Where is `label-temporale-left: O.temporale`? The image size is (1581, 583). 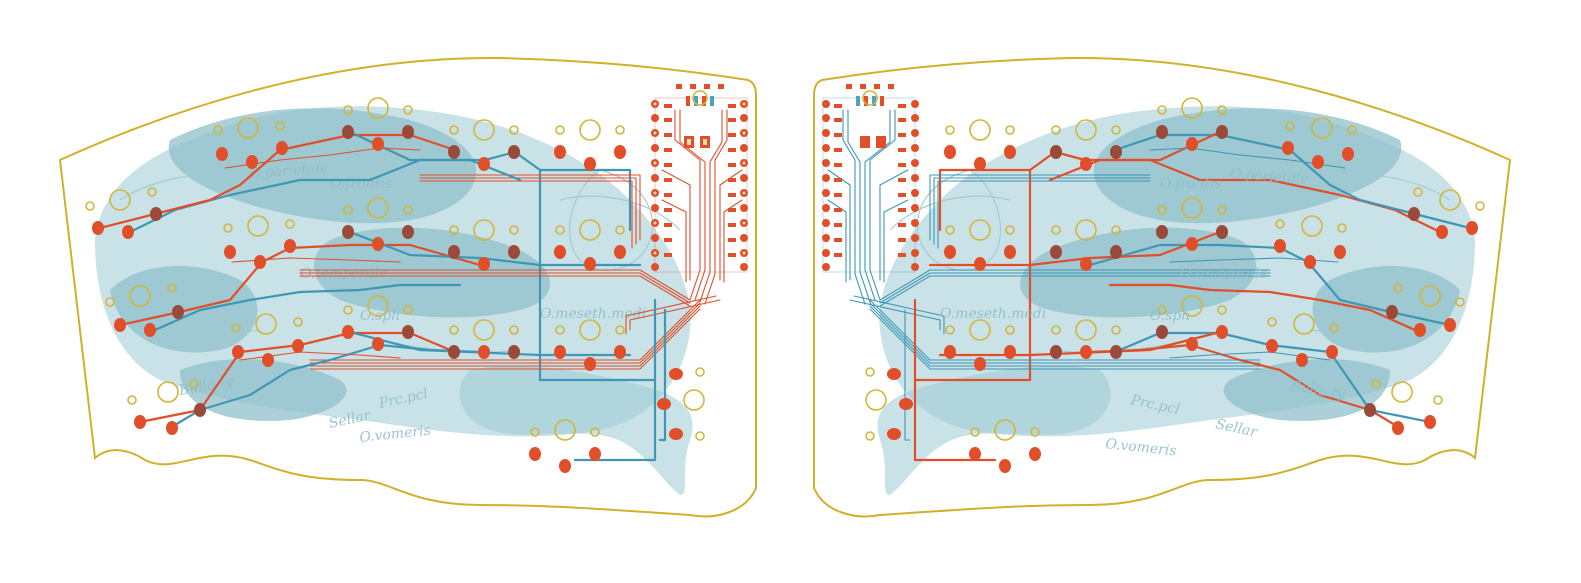
label-temporale-left: O.temporale is located at coordinates (344, 274).